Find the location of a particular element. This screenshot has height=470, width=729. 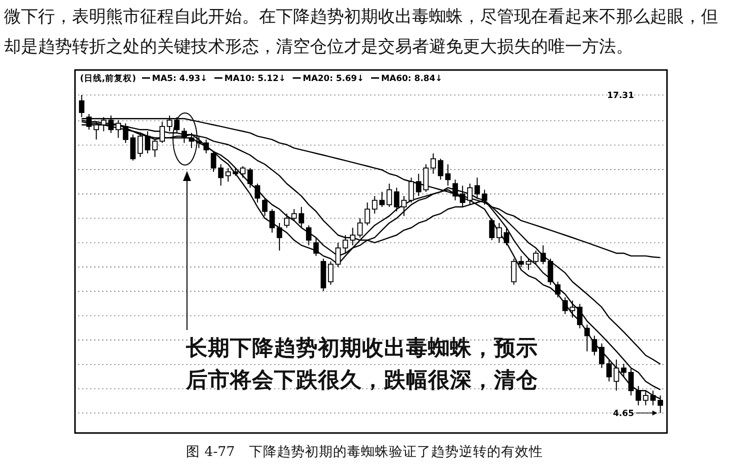

legend-item: MA10: 5.12↓ is located at coordinates (250, 79).